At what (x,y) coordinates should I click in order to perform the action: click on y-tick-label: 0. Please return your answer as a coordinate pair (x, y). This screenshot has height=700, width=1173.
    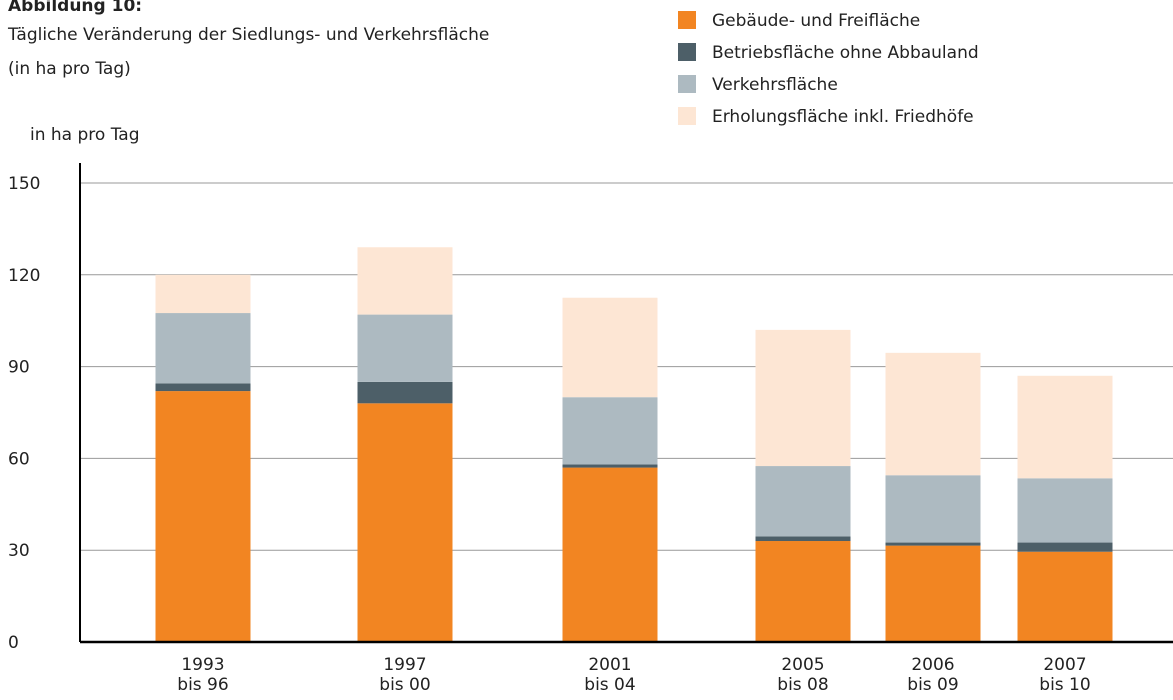
    Looking at the image, I should click on (13, 643).